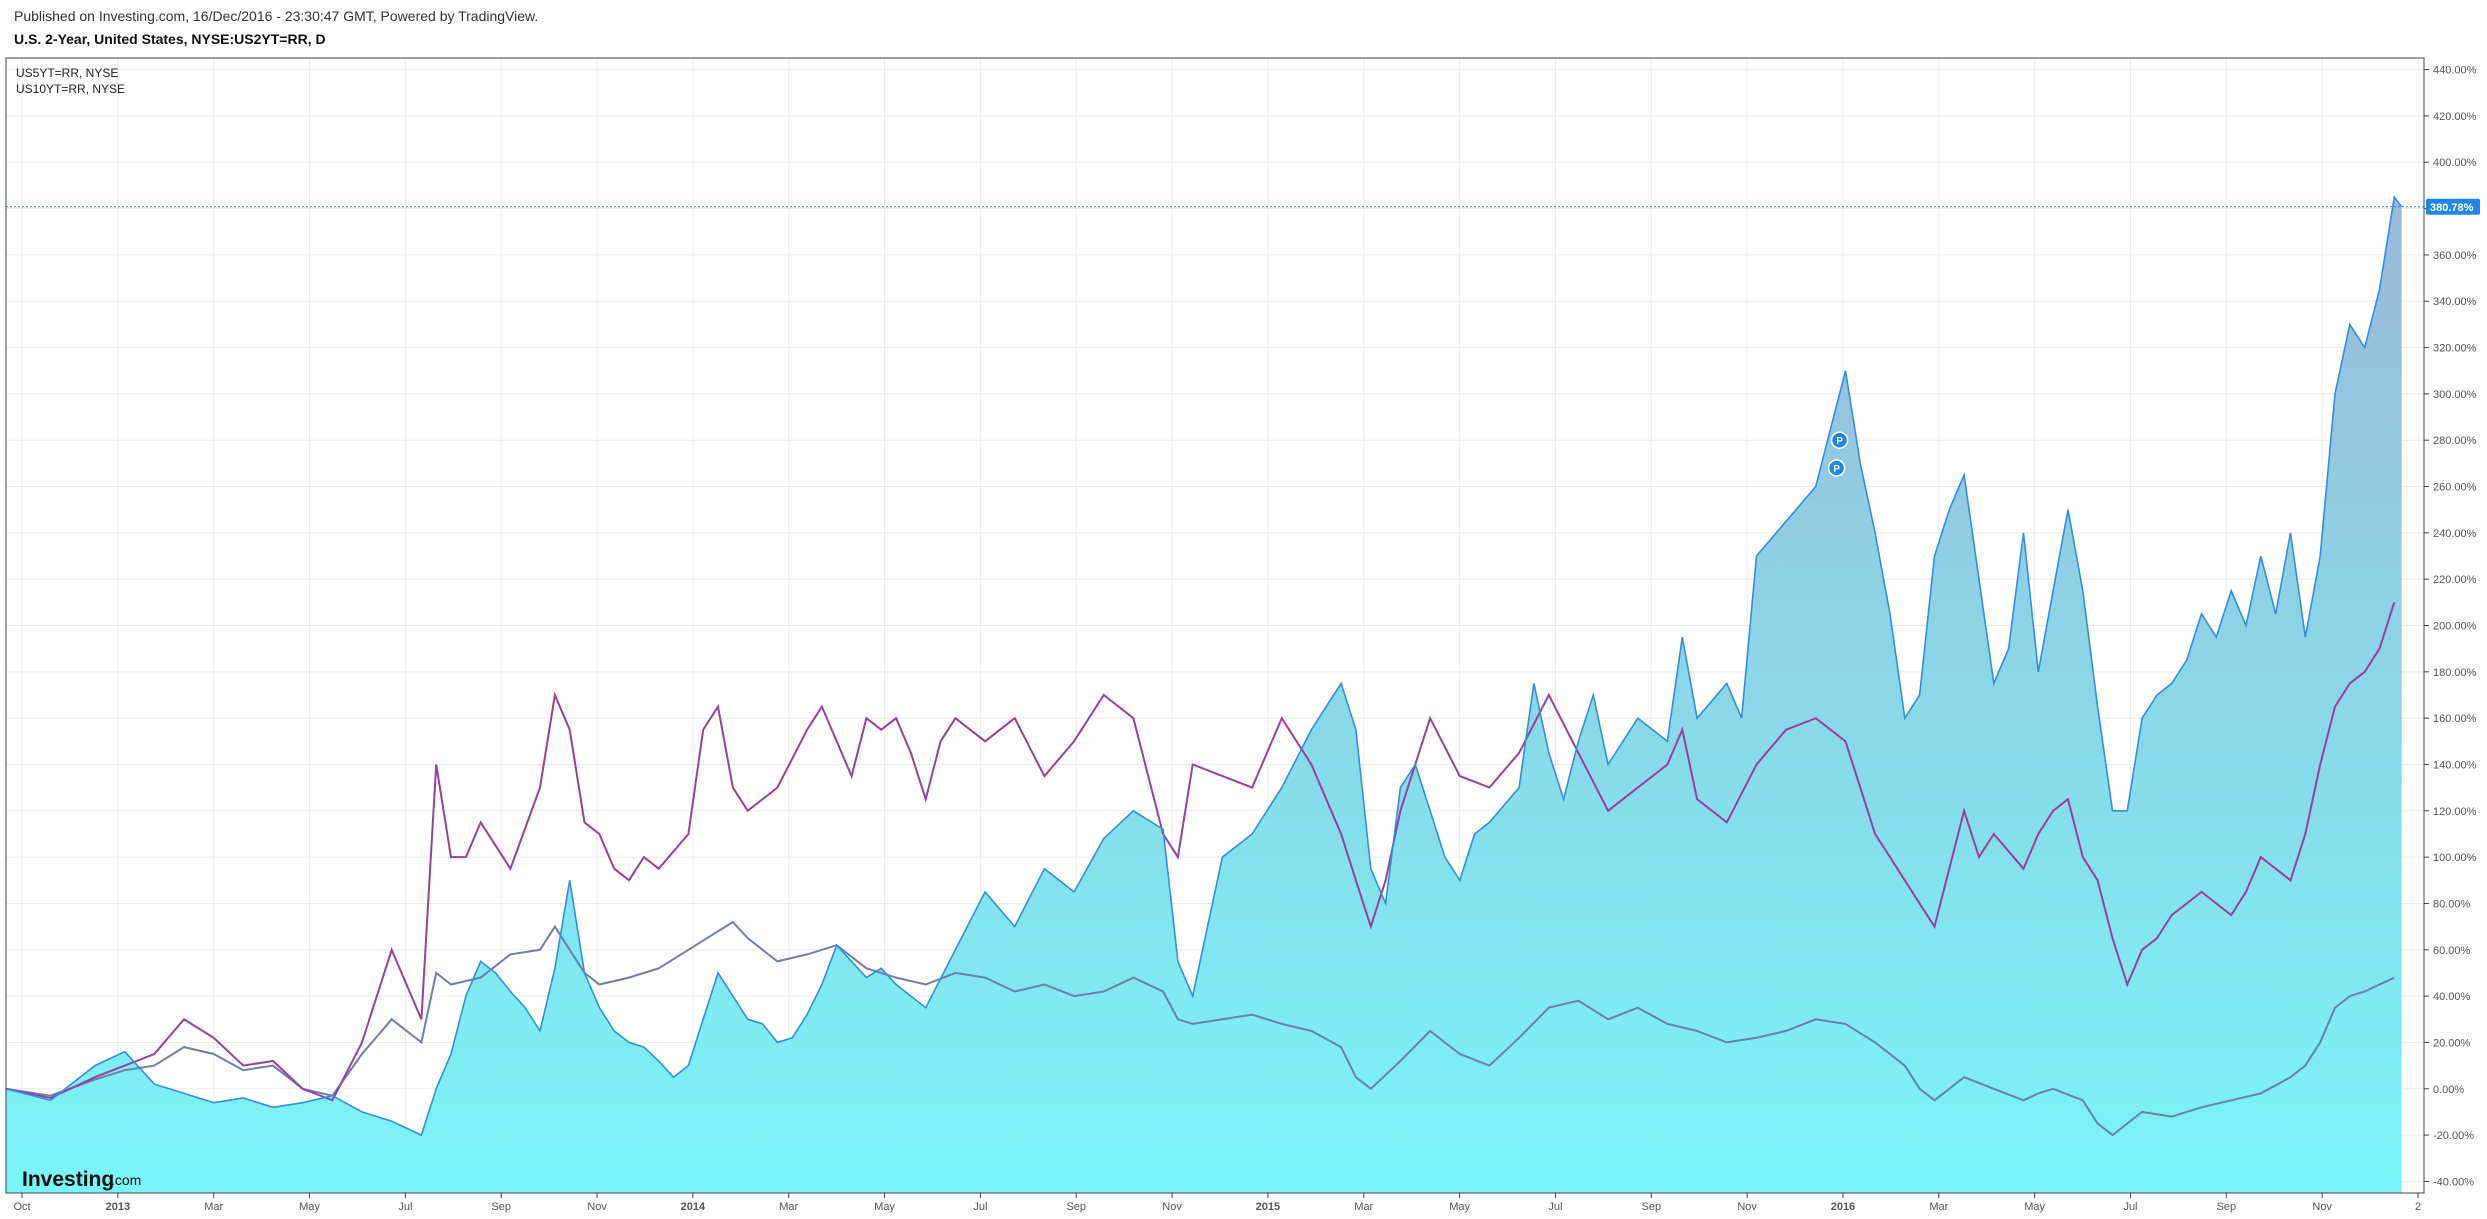 The height and width of the screenshot is (1219, 2487). I want to click on y-tick-label: 220.00%, so click(2455, 580).